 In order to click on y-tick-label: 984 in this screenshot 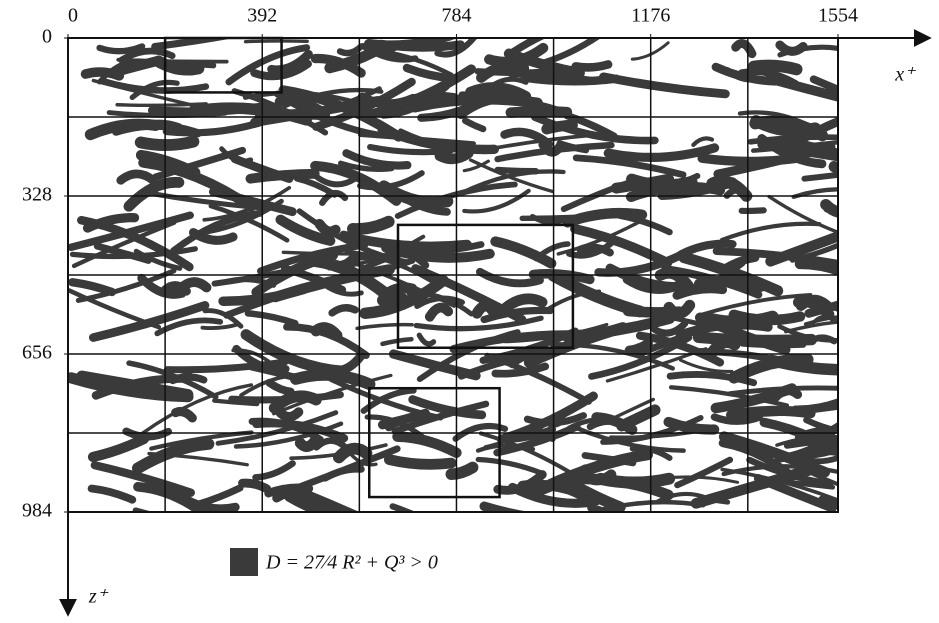, I will do `click(37, 511)`.